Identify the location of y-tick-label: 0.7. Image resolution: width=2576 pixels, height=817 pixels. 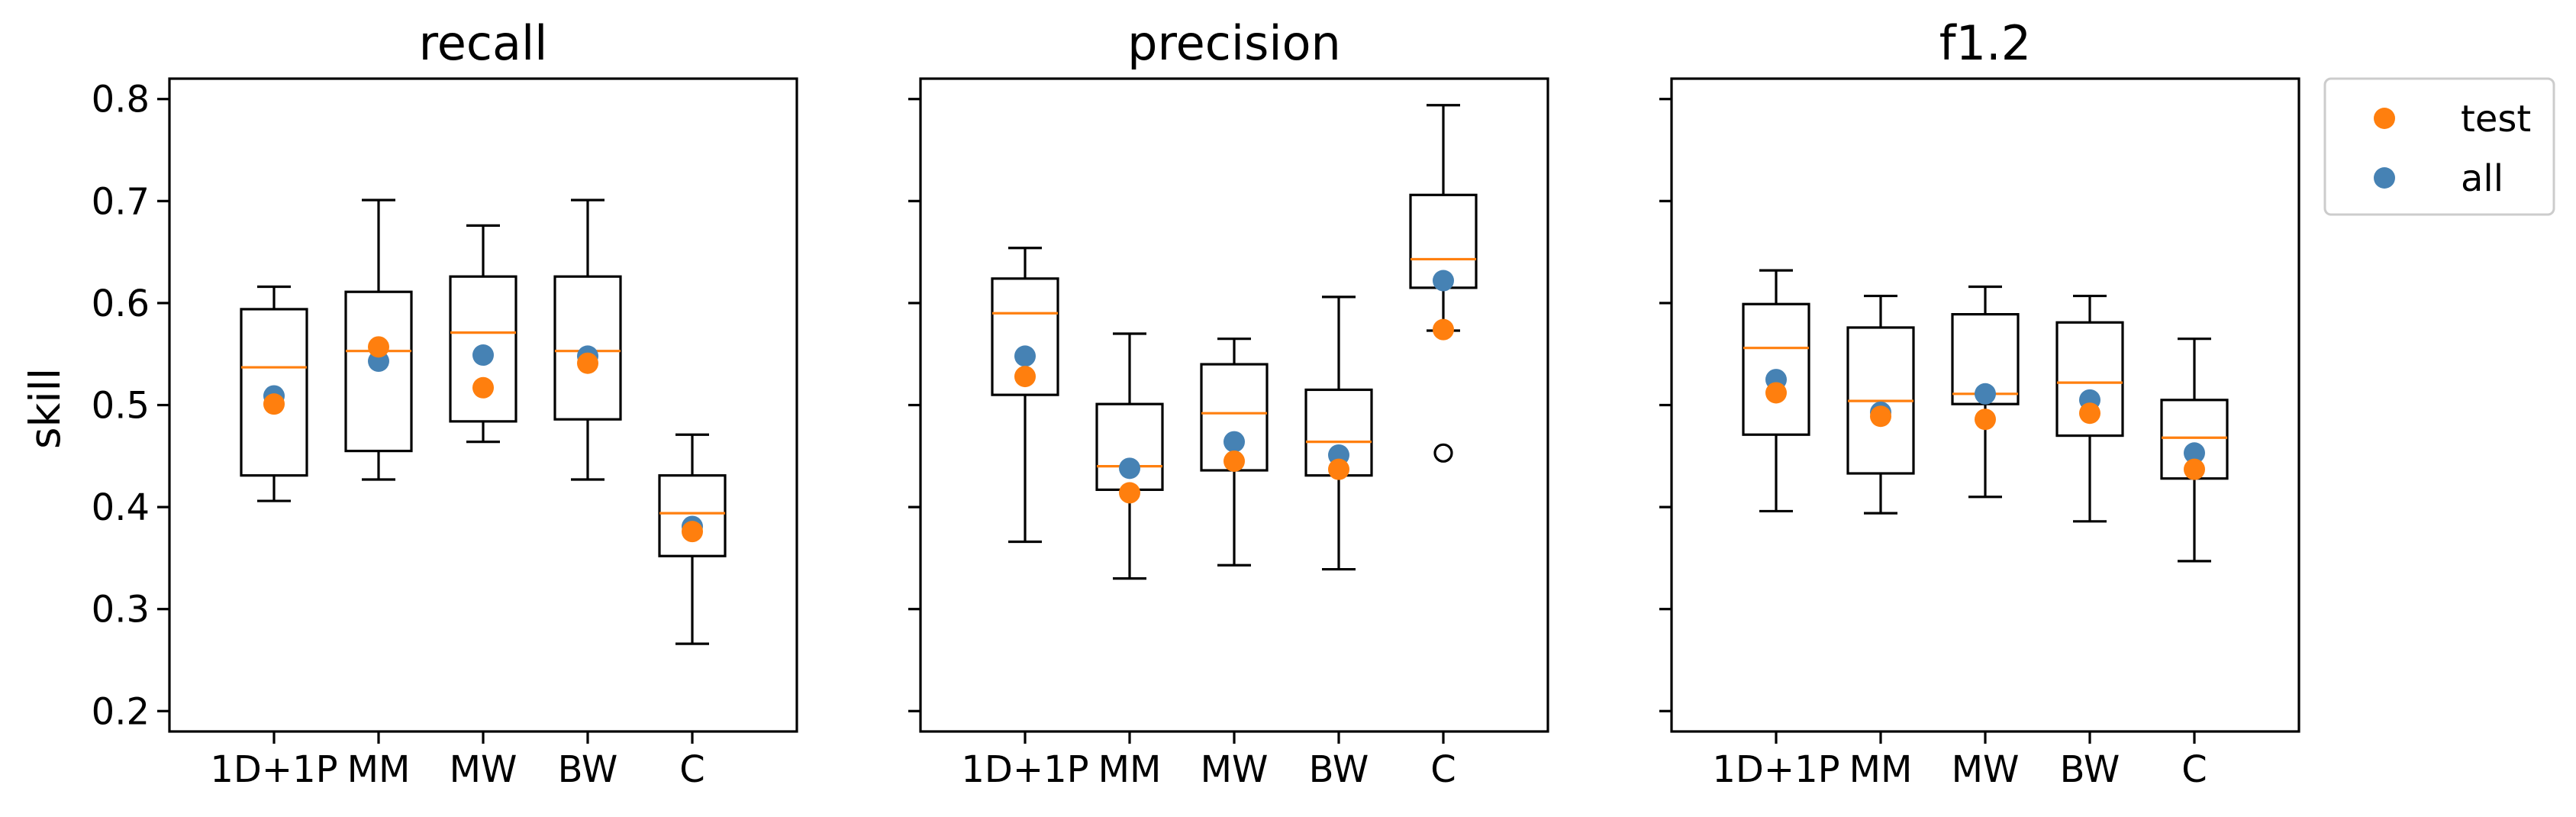
(121, 201).